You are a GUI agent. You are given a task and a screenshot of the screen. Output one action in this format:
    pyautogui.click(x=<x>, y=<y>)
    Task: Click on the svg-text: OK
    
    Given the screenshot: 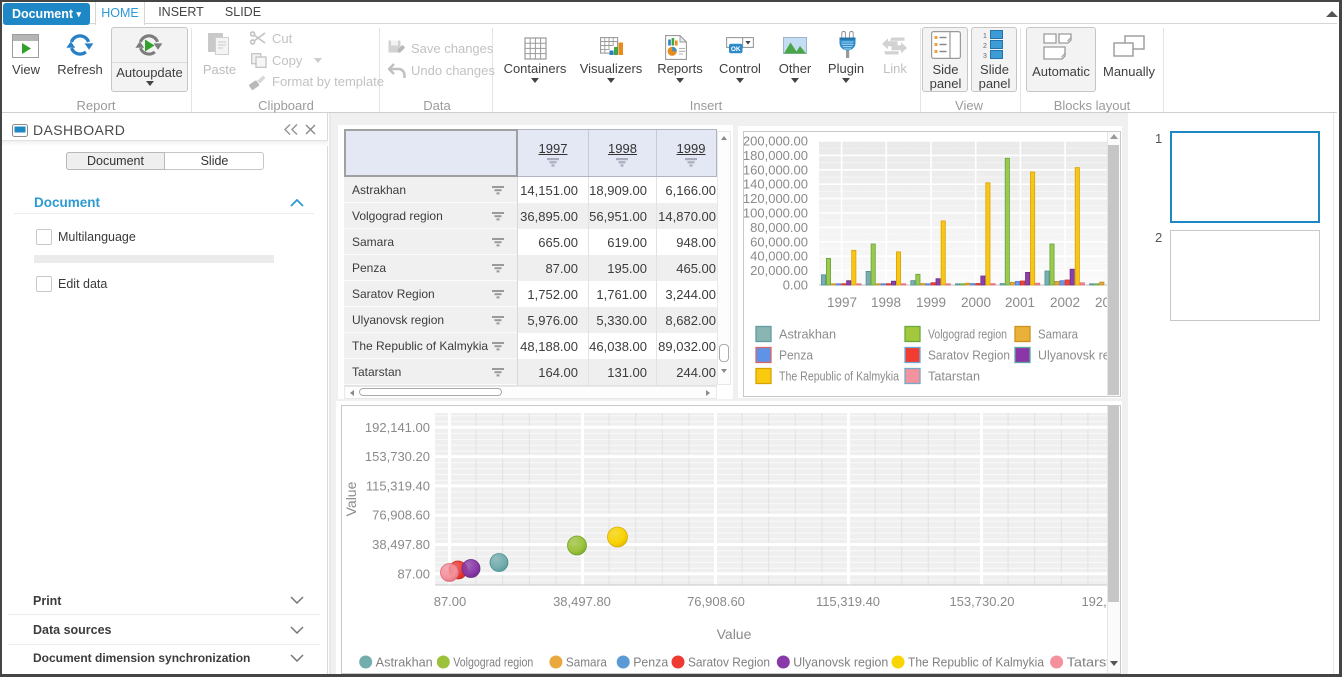 What is the action you would take?
    pyautogui.click(x=736, y=49)
    